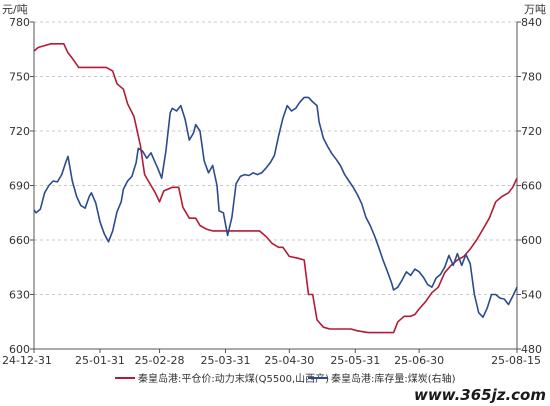 This screenshot has width=550, height=406. What do you see at coordinates (19, 240) in the screenshot?
I see `left-axis-tick-label: 660` at bounding box center [19, 240].